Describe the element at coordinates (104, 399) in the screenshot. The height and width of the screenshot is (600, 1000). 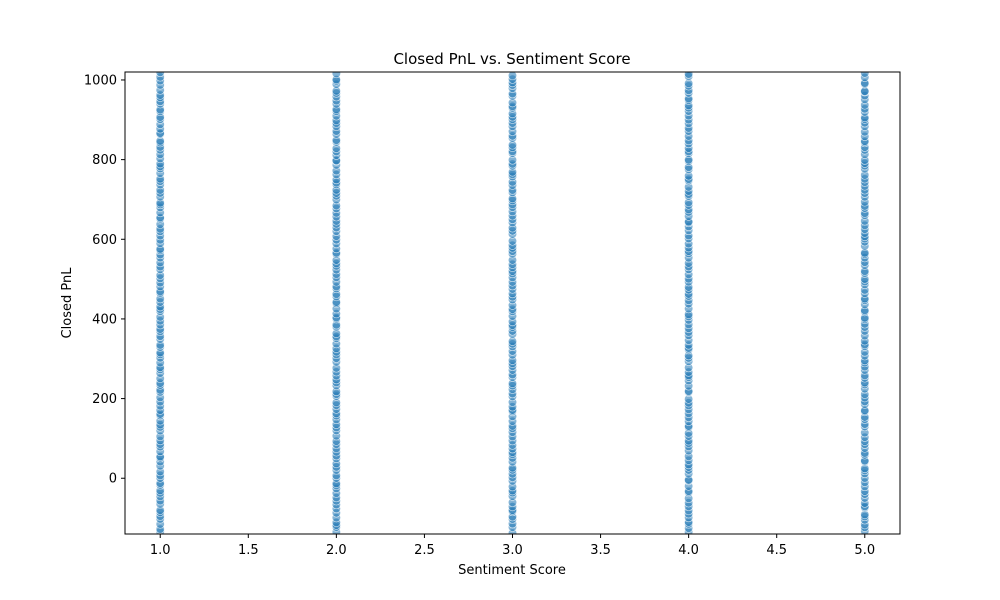
I see `y-tick-label: 200` at that location.